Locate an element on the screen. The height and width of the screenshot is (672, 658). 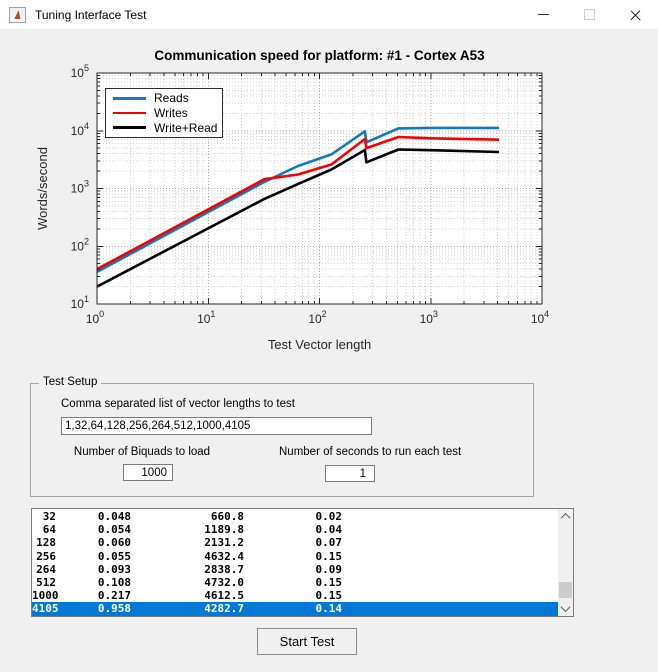
seconds-input is located at coordinates (350, 473).